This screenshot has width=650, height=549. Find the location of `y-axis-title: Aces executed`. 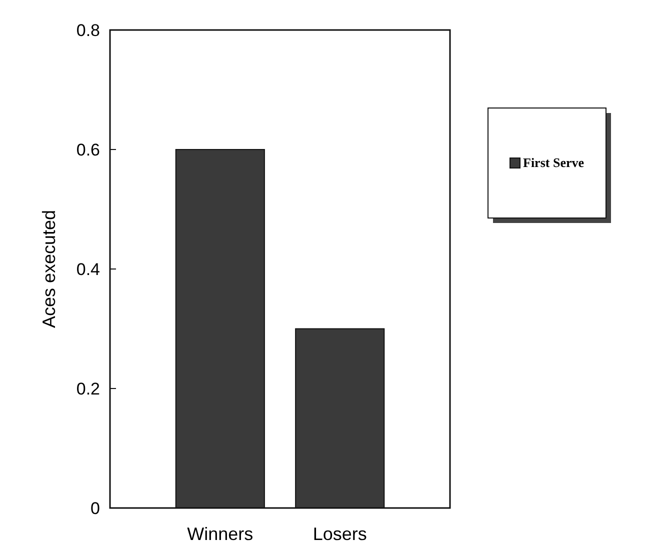

y-axis-title: Aces executed is located at coordinates (49, 269).